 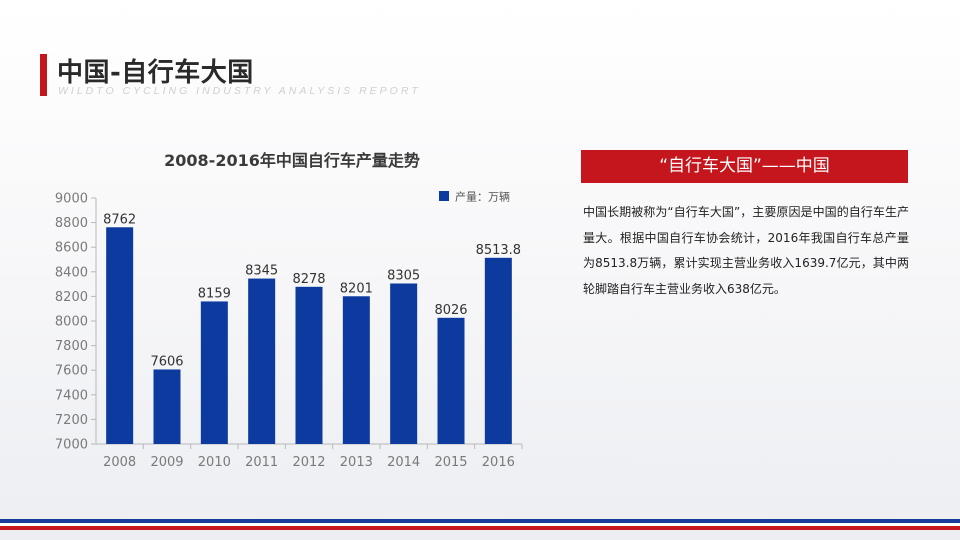 I want to click on footer-stripe-blue, so click(x=480, y=521).